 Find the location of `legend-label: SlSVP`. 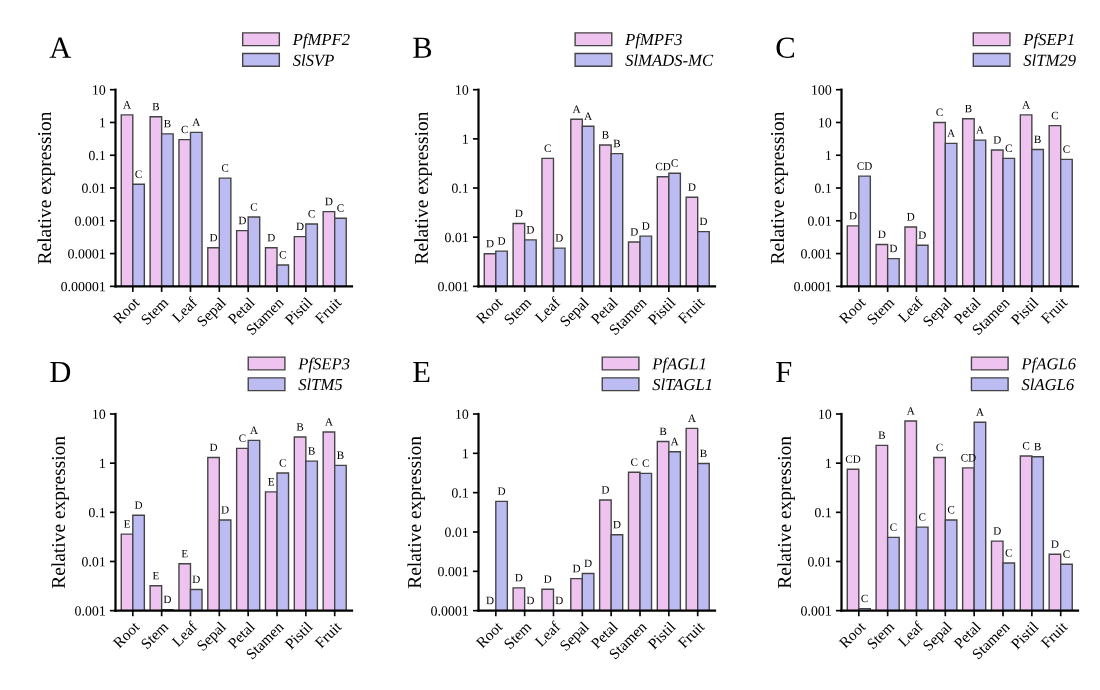

legend-label: SlSVP is located at coordinates (313, 60).